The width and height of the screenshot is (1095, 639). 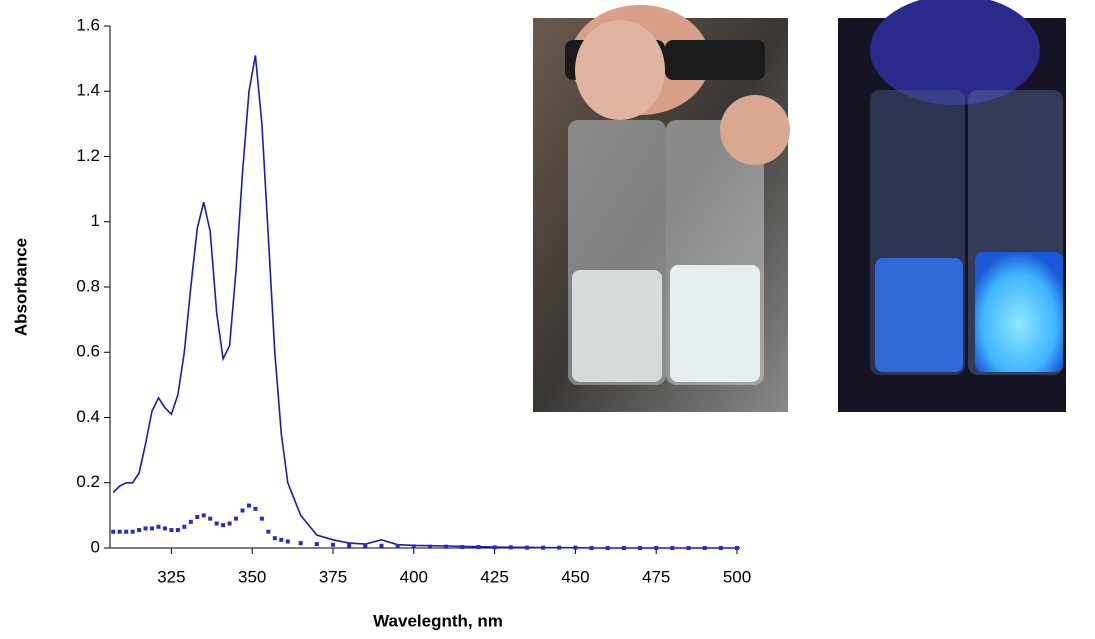 I want to click on y-tick-label: 1.6, so click(x=88, y=24).